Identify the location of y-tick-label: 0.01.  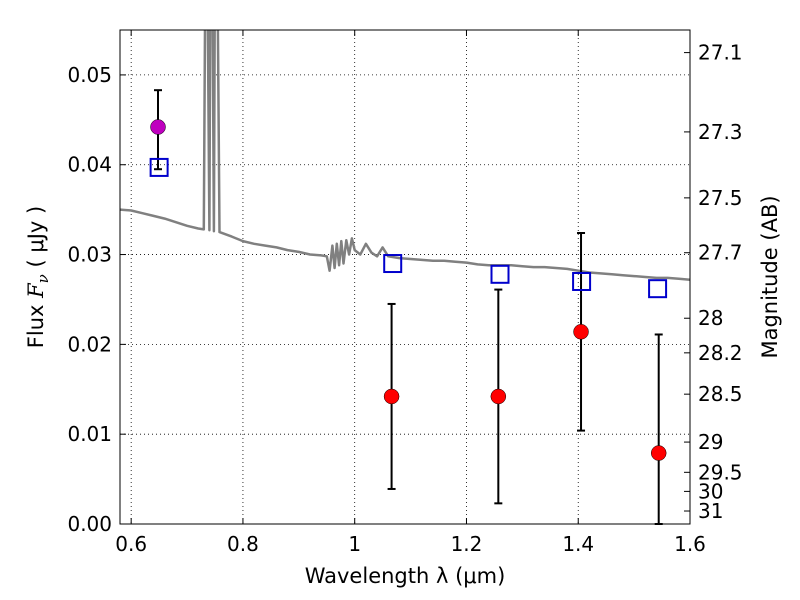
(89, 434).